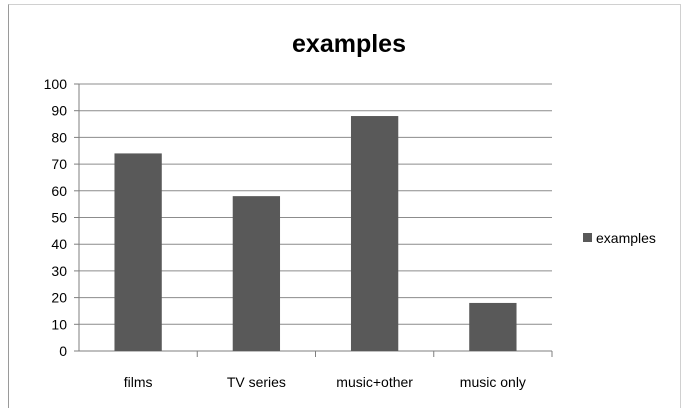 This screenshot has width=682, height=409. I want to click on legend: examples, so click(619, 238).